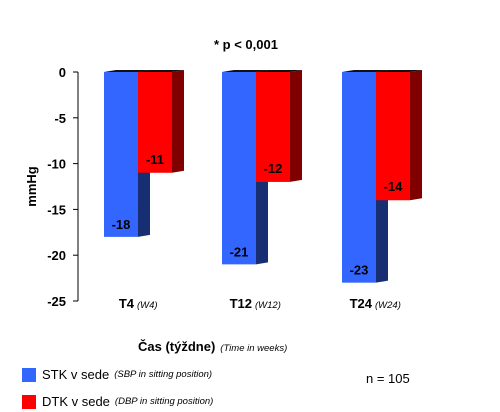  What do you see at coordinates (273, 168) in the screenshot?
I see `data-label: -12` at bounding box center [273, 168].